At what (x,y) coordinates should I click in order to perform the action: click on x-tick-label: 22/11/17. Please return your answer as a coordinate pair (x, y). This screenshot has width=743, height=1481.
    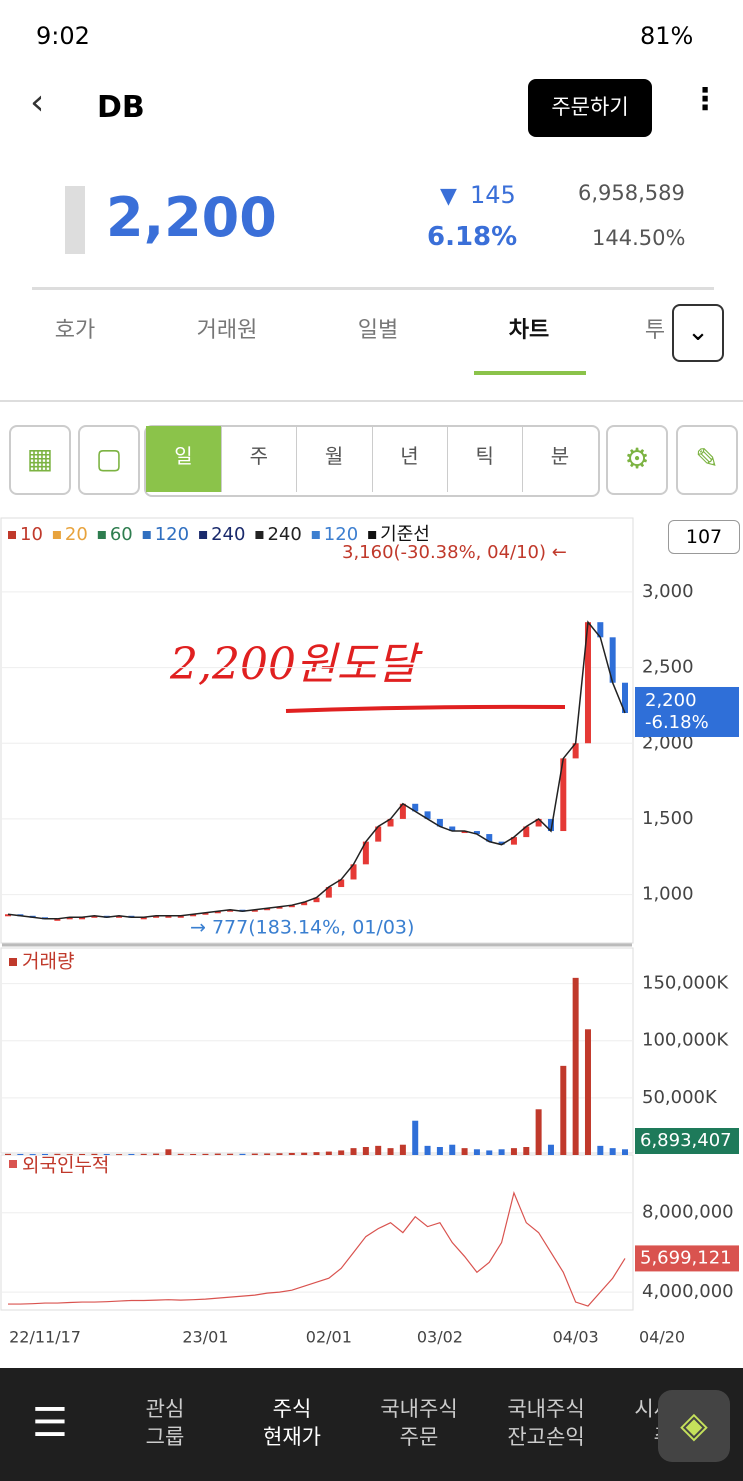
    Looking at the image, I should click on (45, 1337).